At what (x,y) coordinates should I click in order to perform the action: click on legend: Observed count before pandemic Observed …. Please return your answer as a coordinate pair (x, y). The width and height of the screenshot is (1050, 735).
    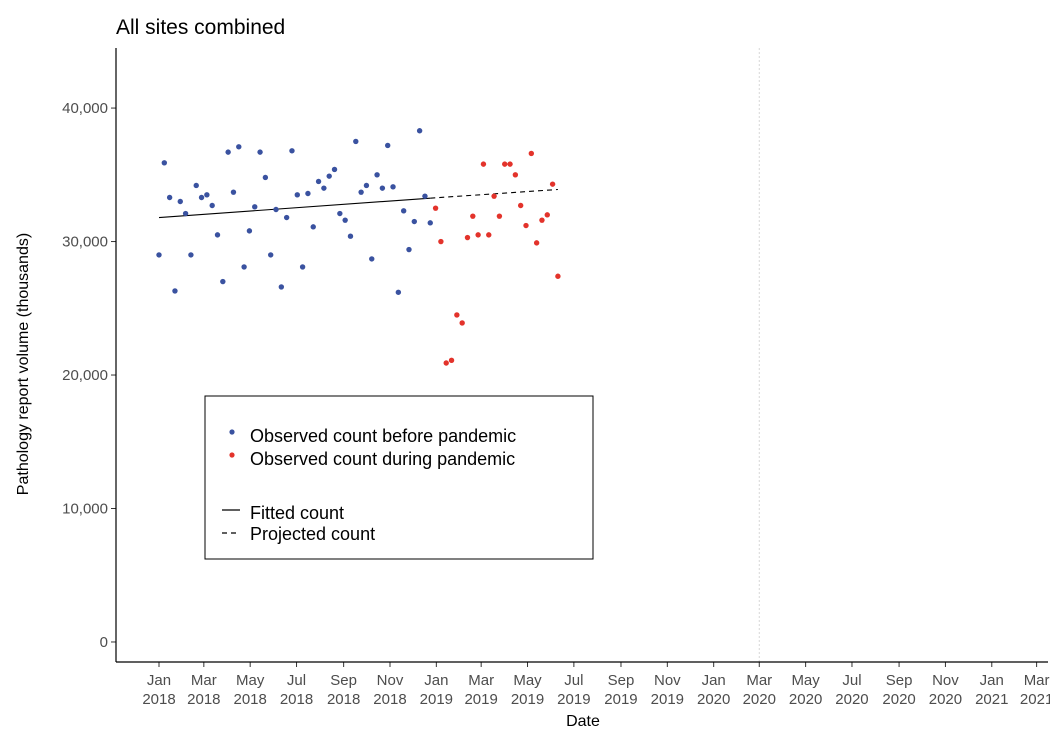
    Looking at the image, I should click on (399, 477).